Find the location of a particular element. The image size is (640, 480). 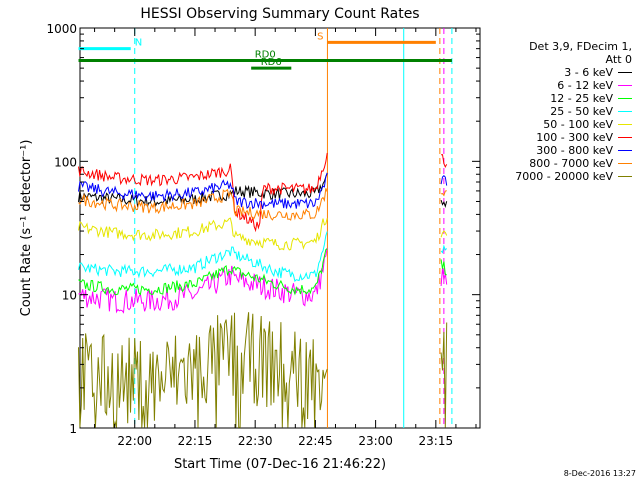

x-tick-label: 23:00 is located at coordinates (375, 441).